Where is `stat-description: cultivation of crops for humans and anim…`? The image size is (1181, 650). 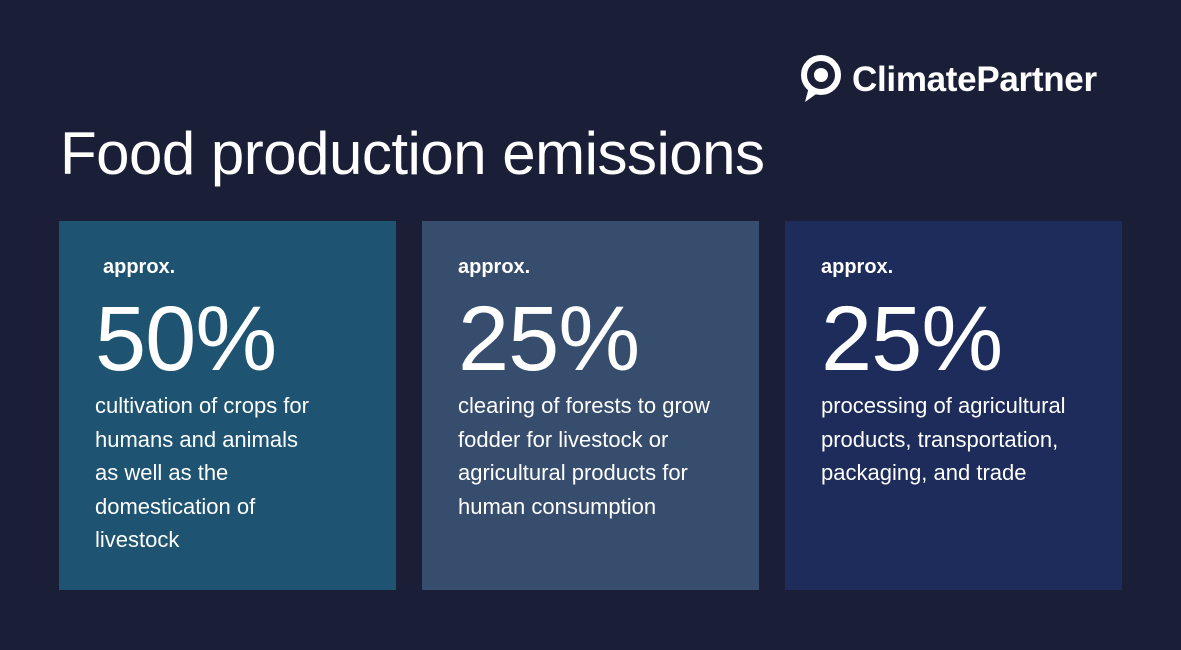
stat-description: cultivation of crops for humans and anim… is located at coordinates (202, 472).